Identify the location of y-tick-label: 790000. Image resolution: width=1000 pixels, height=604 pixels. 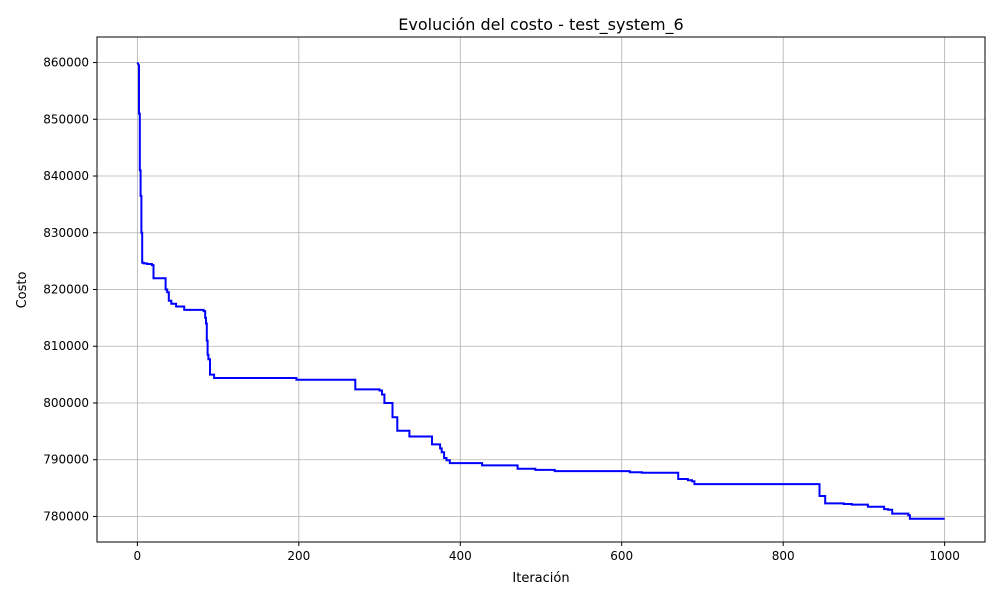
(66, 460).